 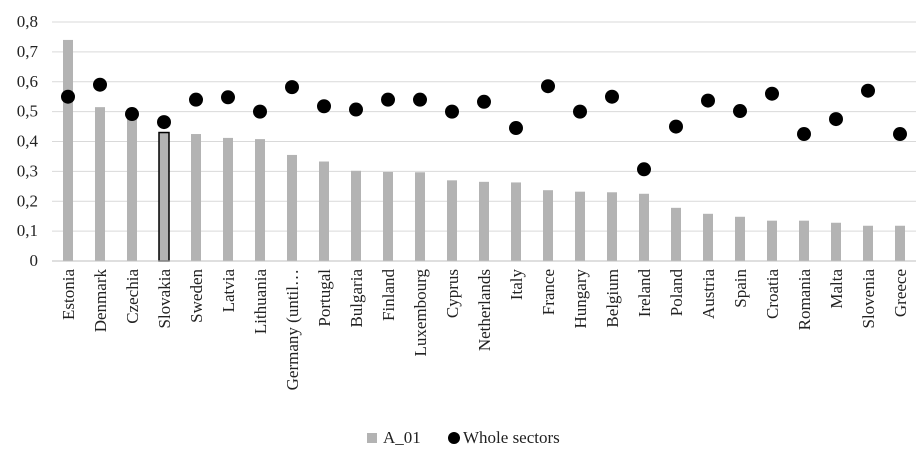 I want to click on x-tick-label: Denmark, so click(x=100, y=301).